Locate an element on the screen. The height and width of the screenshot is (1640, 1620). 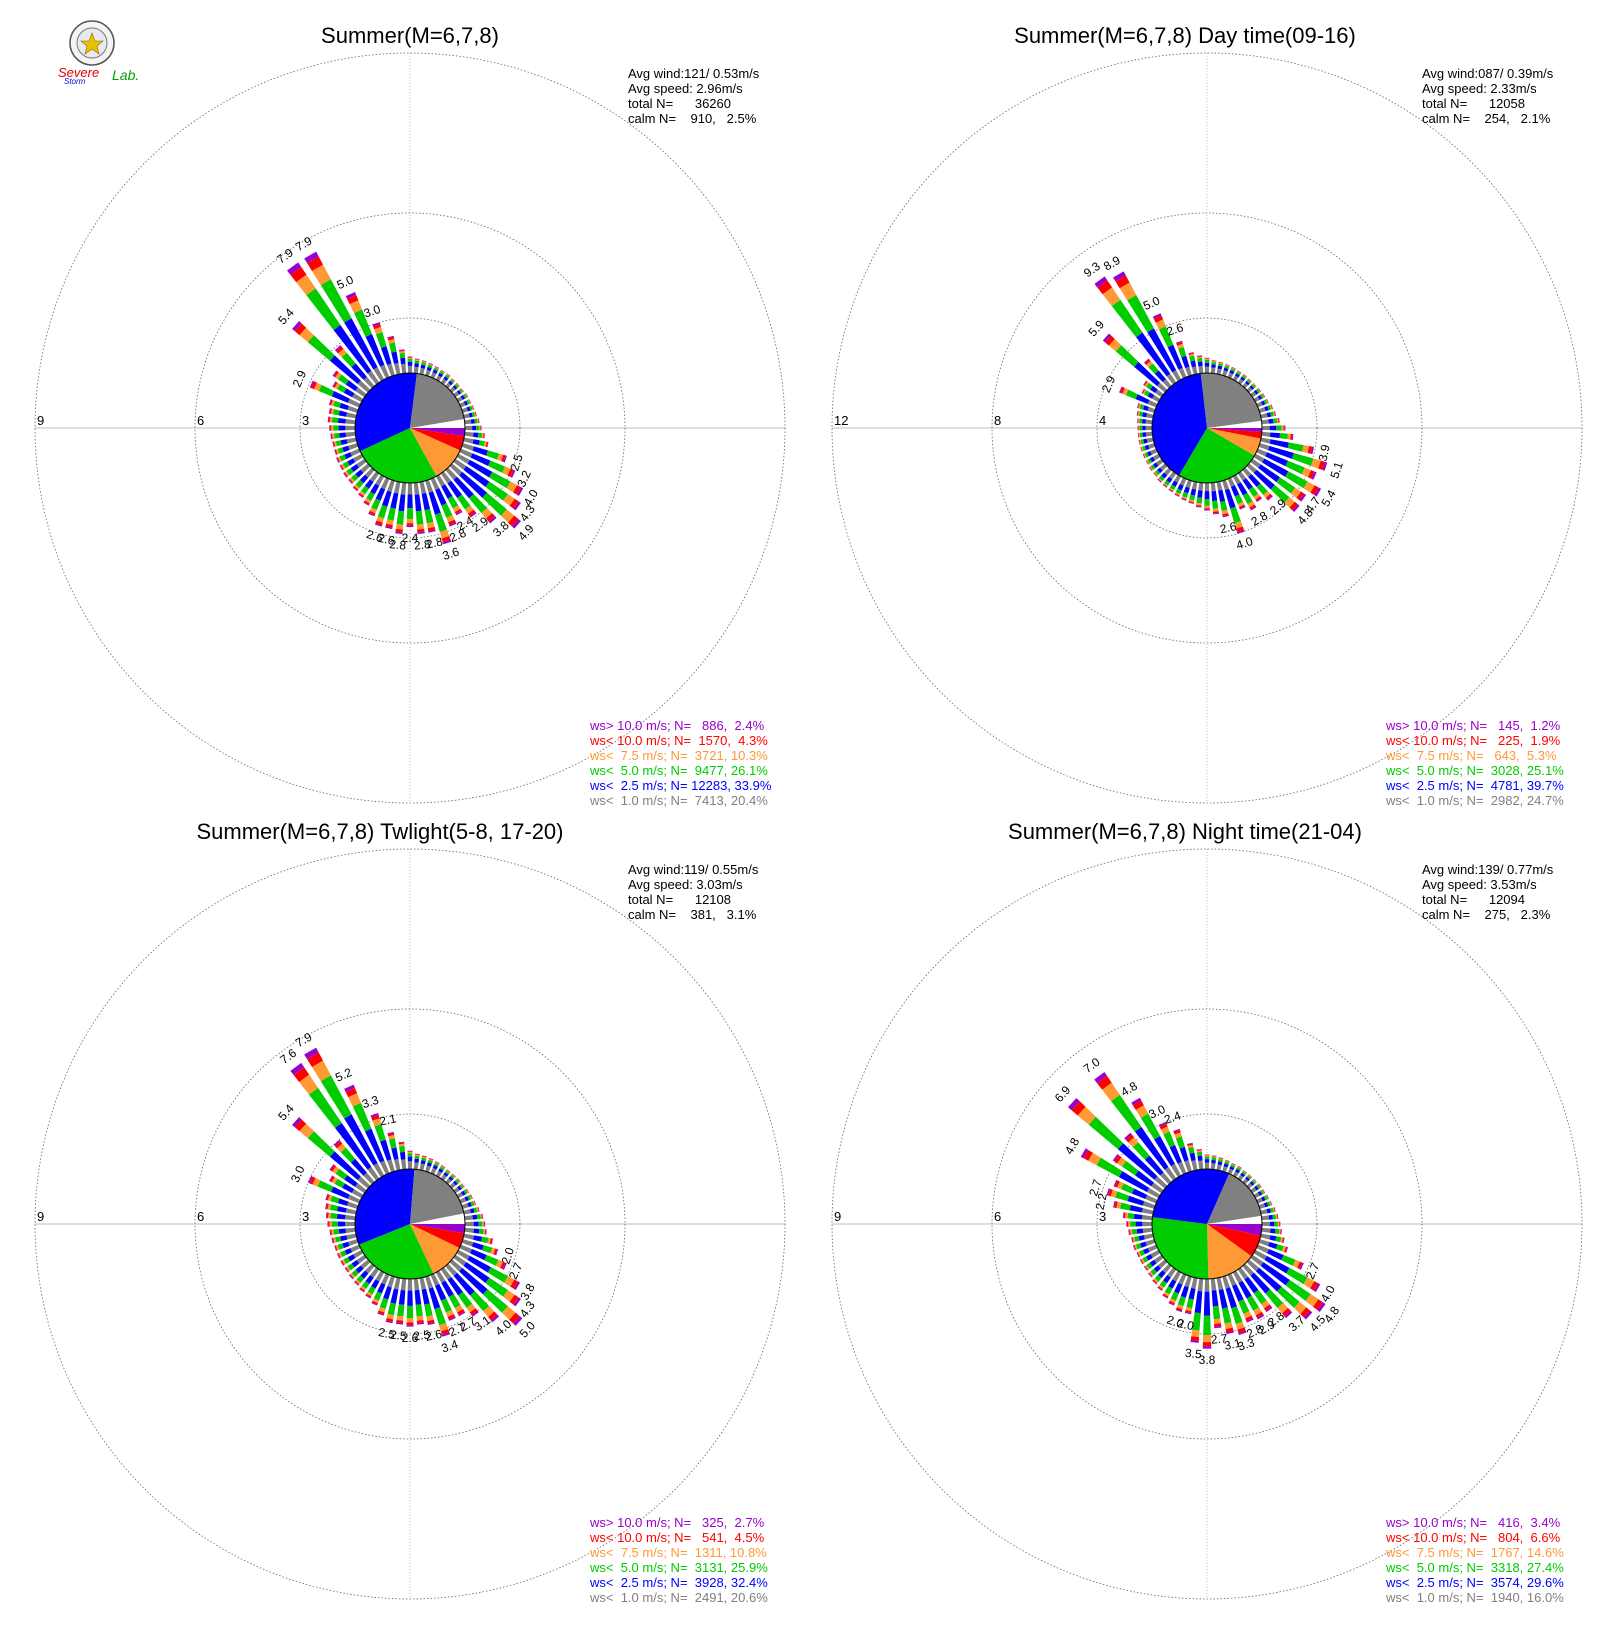
bar-value-label: 3.8 is located at coordinates (1207, 1360).